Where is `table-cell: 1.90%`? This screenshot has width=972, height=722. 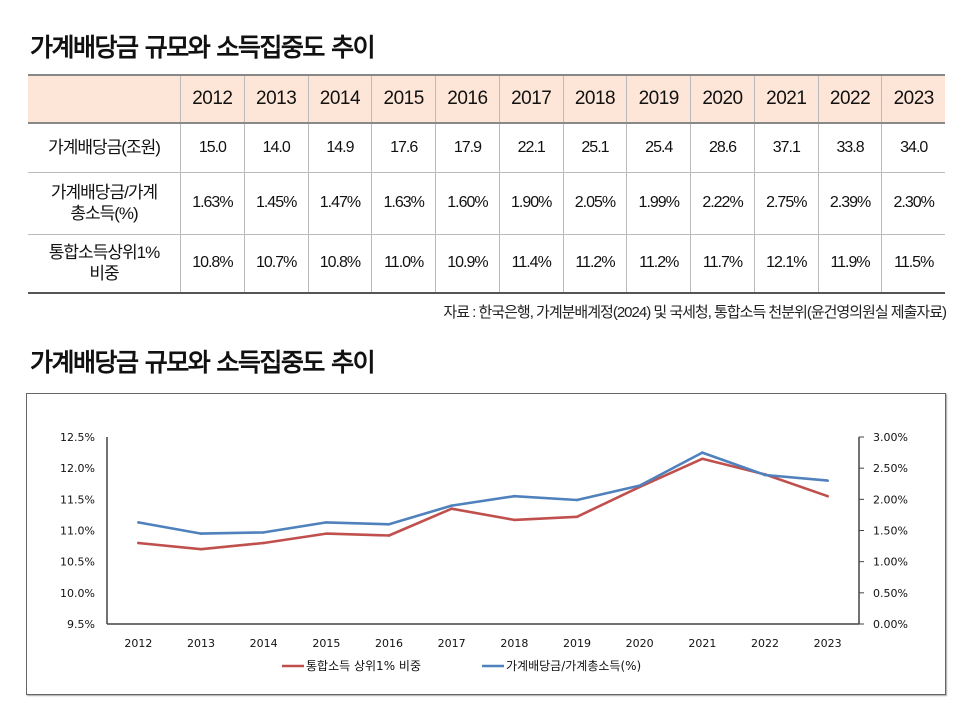
table-cell: 1.90% is located at coordinates (531, 203).